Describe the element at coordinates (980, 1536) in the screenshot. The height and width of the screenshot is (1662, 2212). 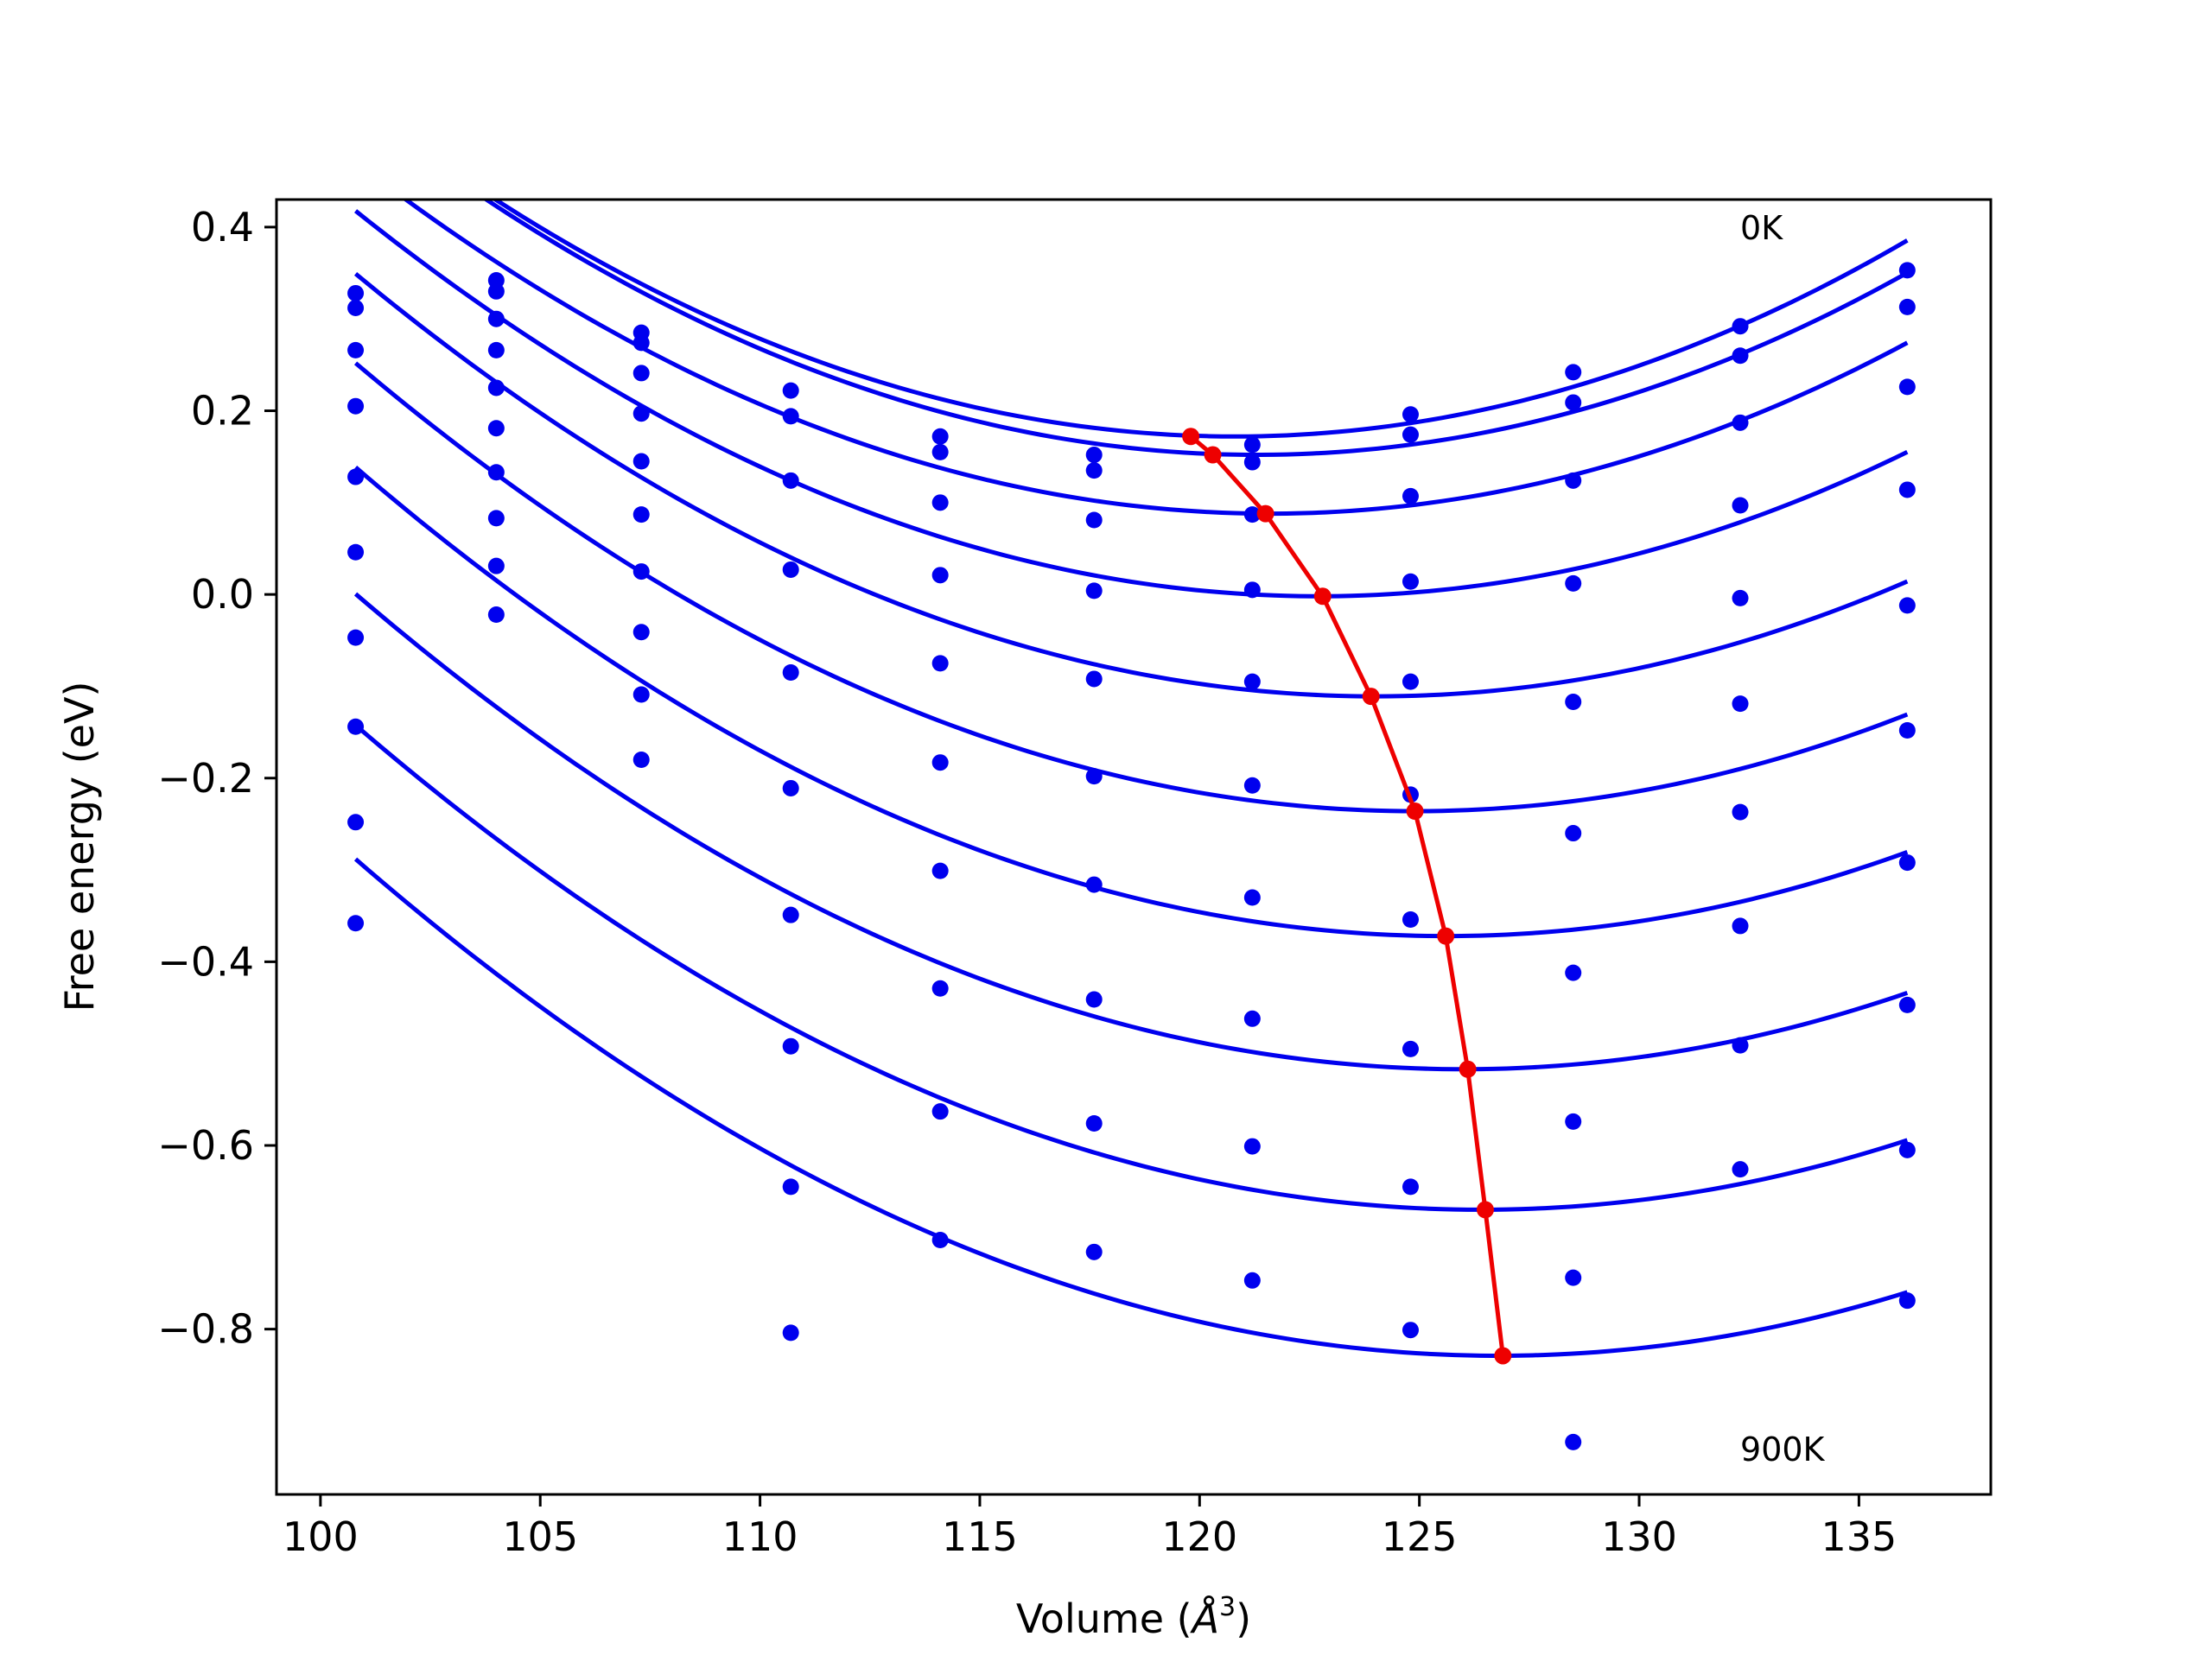
I see `x-tick-label: 115` at that location.